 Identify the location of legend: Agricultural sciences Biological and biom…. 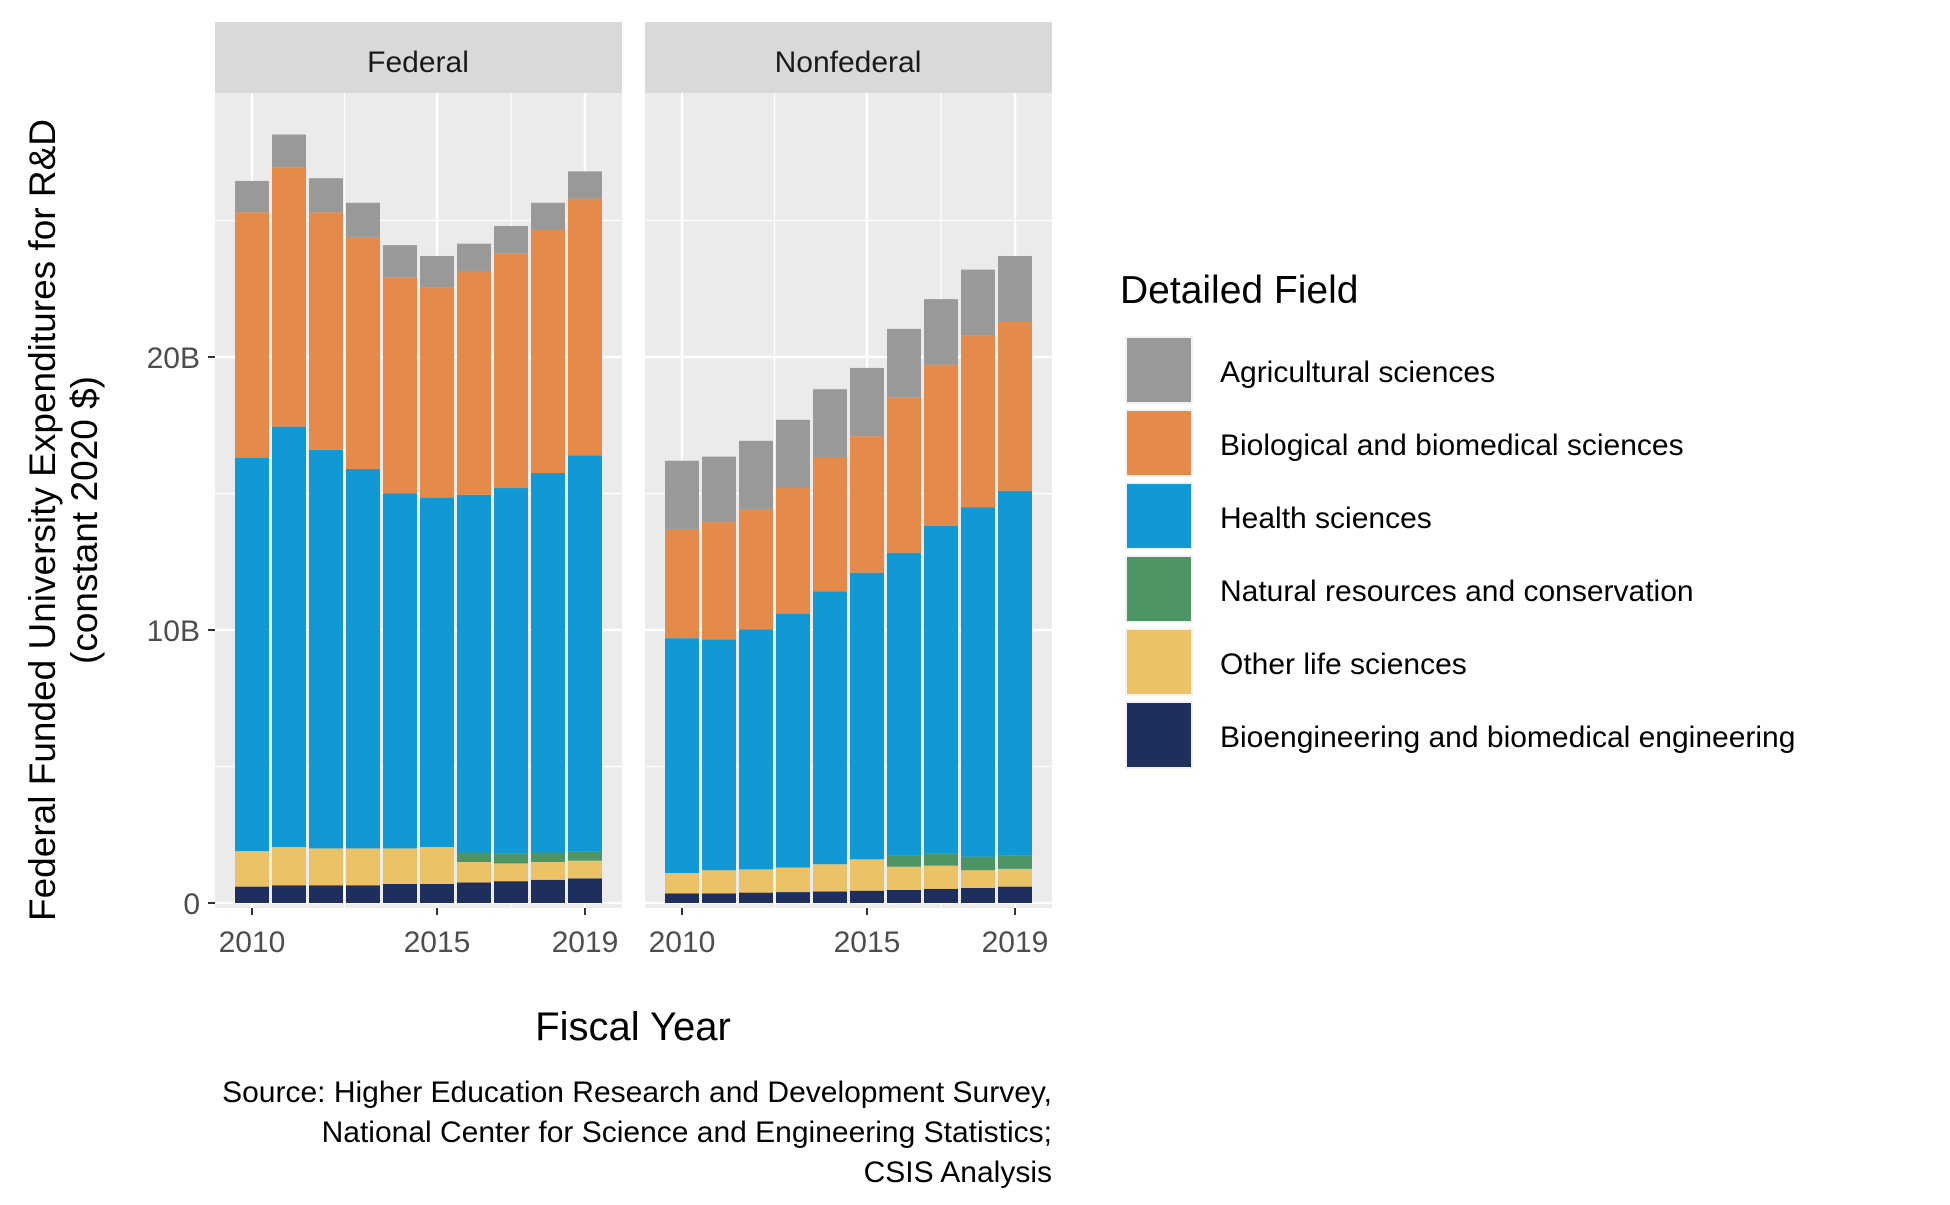
(1460, 552).